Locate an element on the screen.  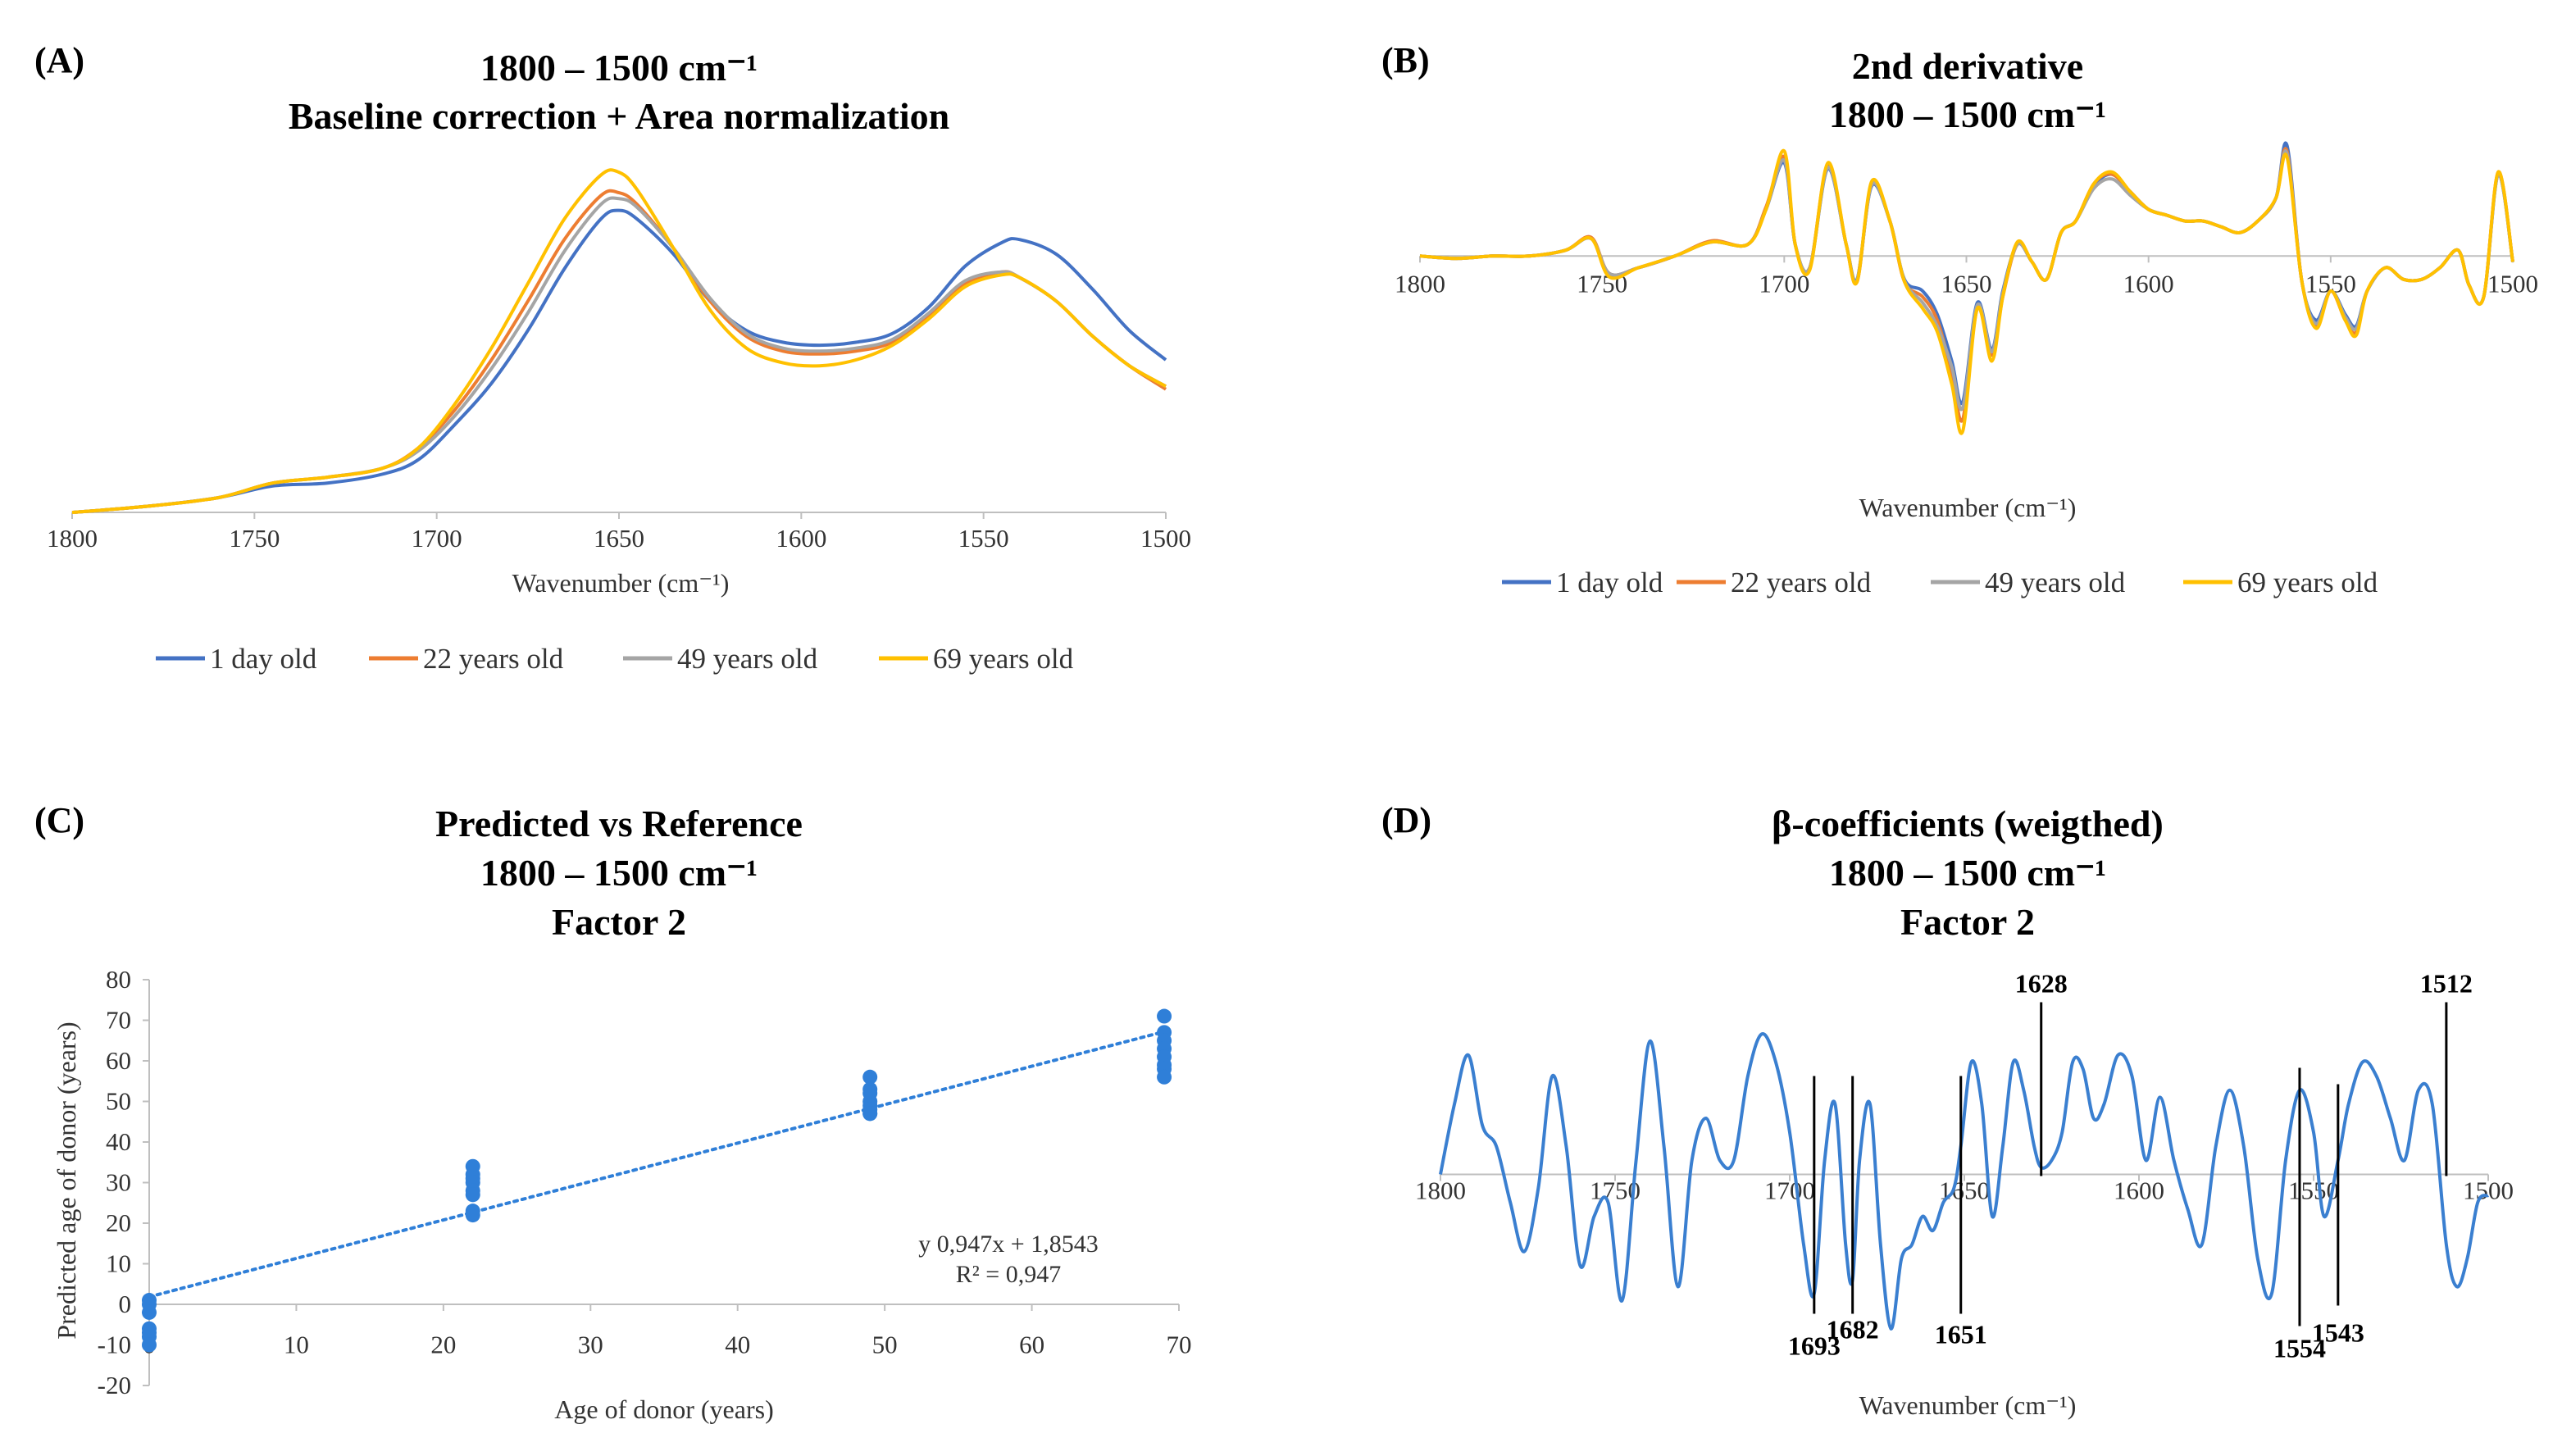
panel-b-label: (B) is located at coordinates (1405, 60).